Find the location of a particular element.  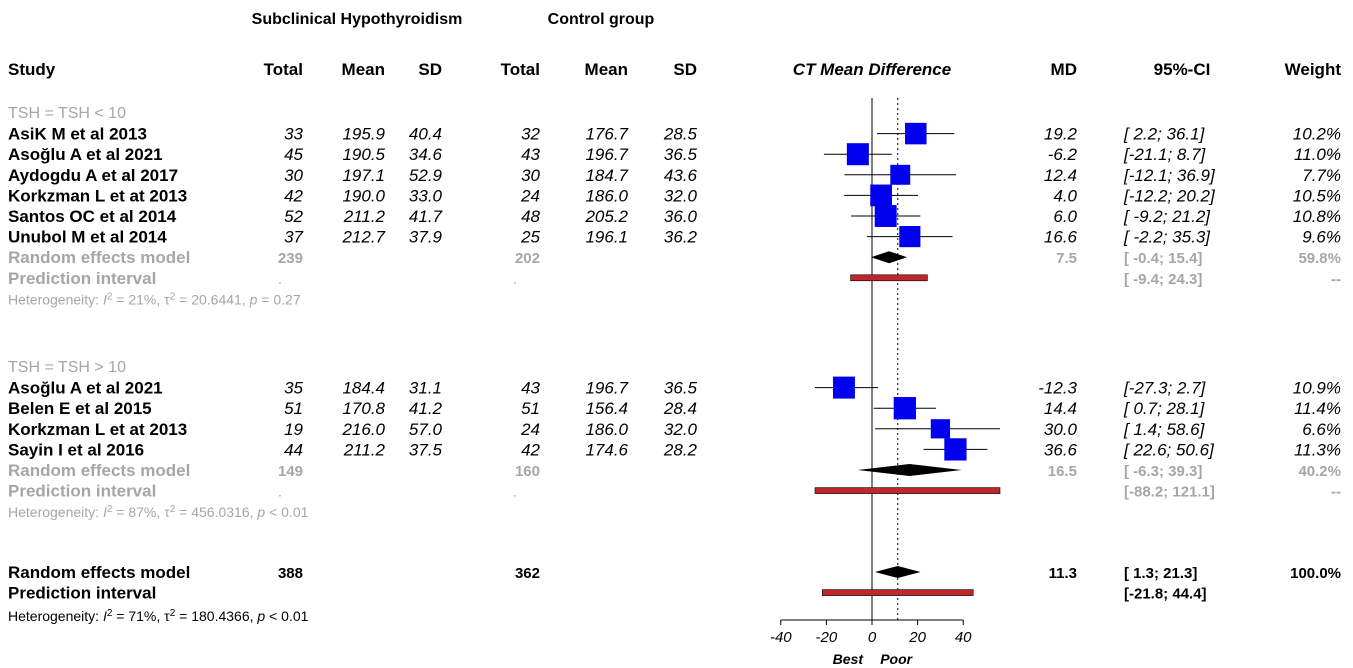

study-e-mean: 190.5 is located at coordinates (363, 154).